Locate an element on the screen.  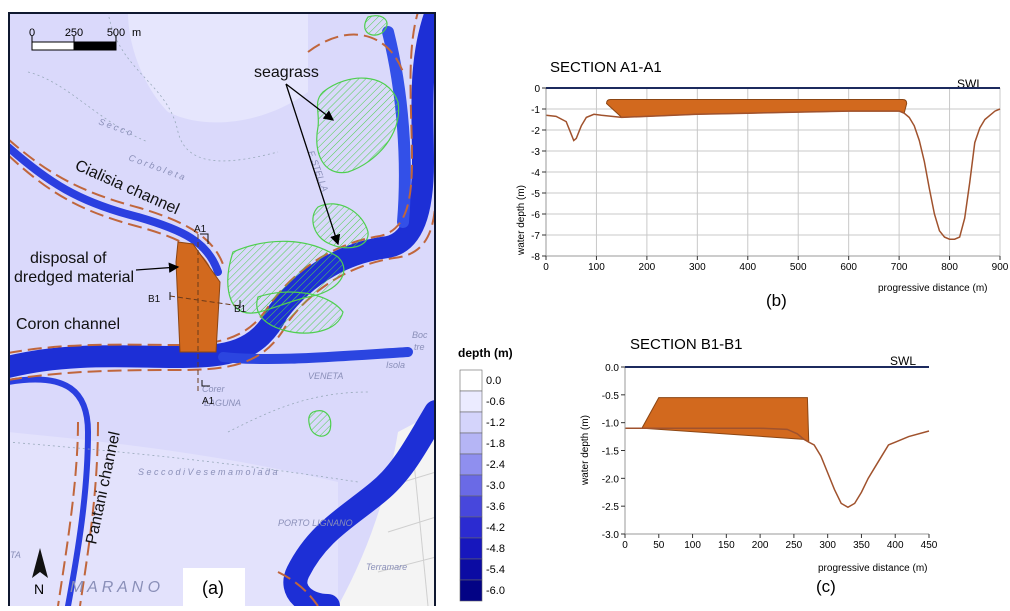
scale-tick-0: 0 is located at coordinates (32, 33).